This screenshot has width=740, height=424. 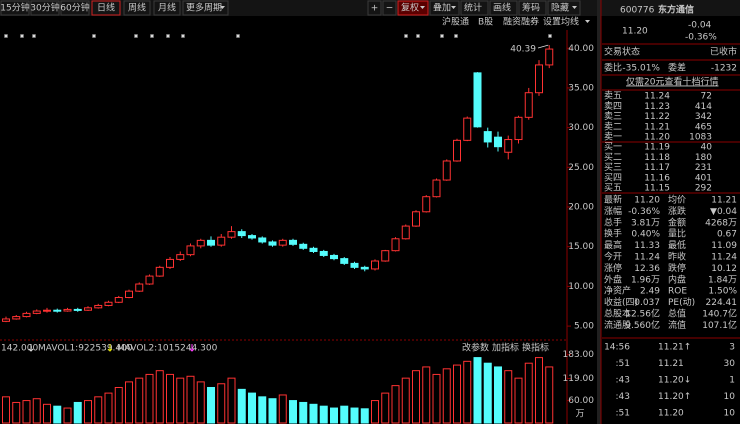 I want to click on book-price: 11.23, so click(x=657, y=107).